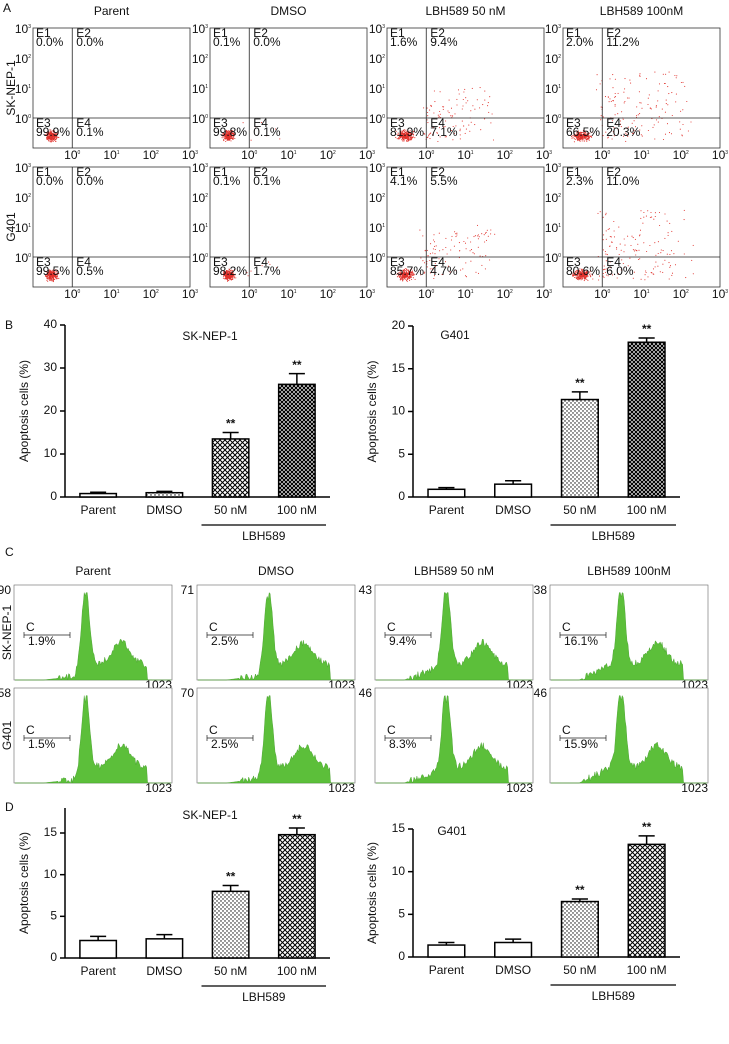 The image size is (729, 1044). I want to click on y-max-label: 46, so click(541, 693).